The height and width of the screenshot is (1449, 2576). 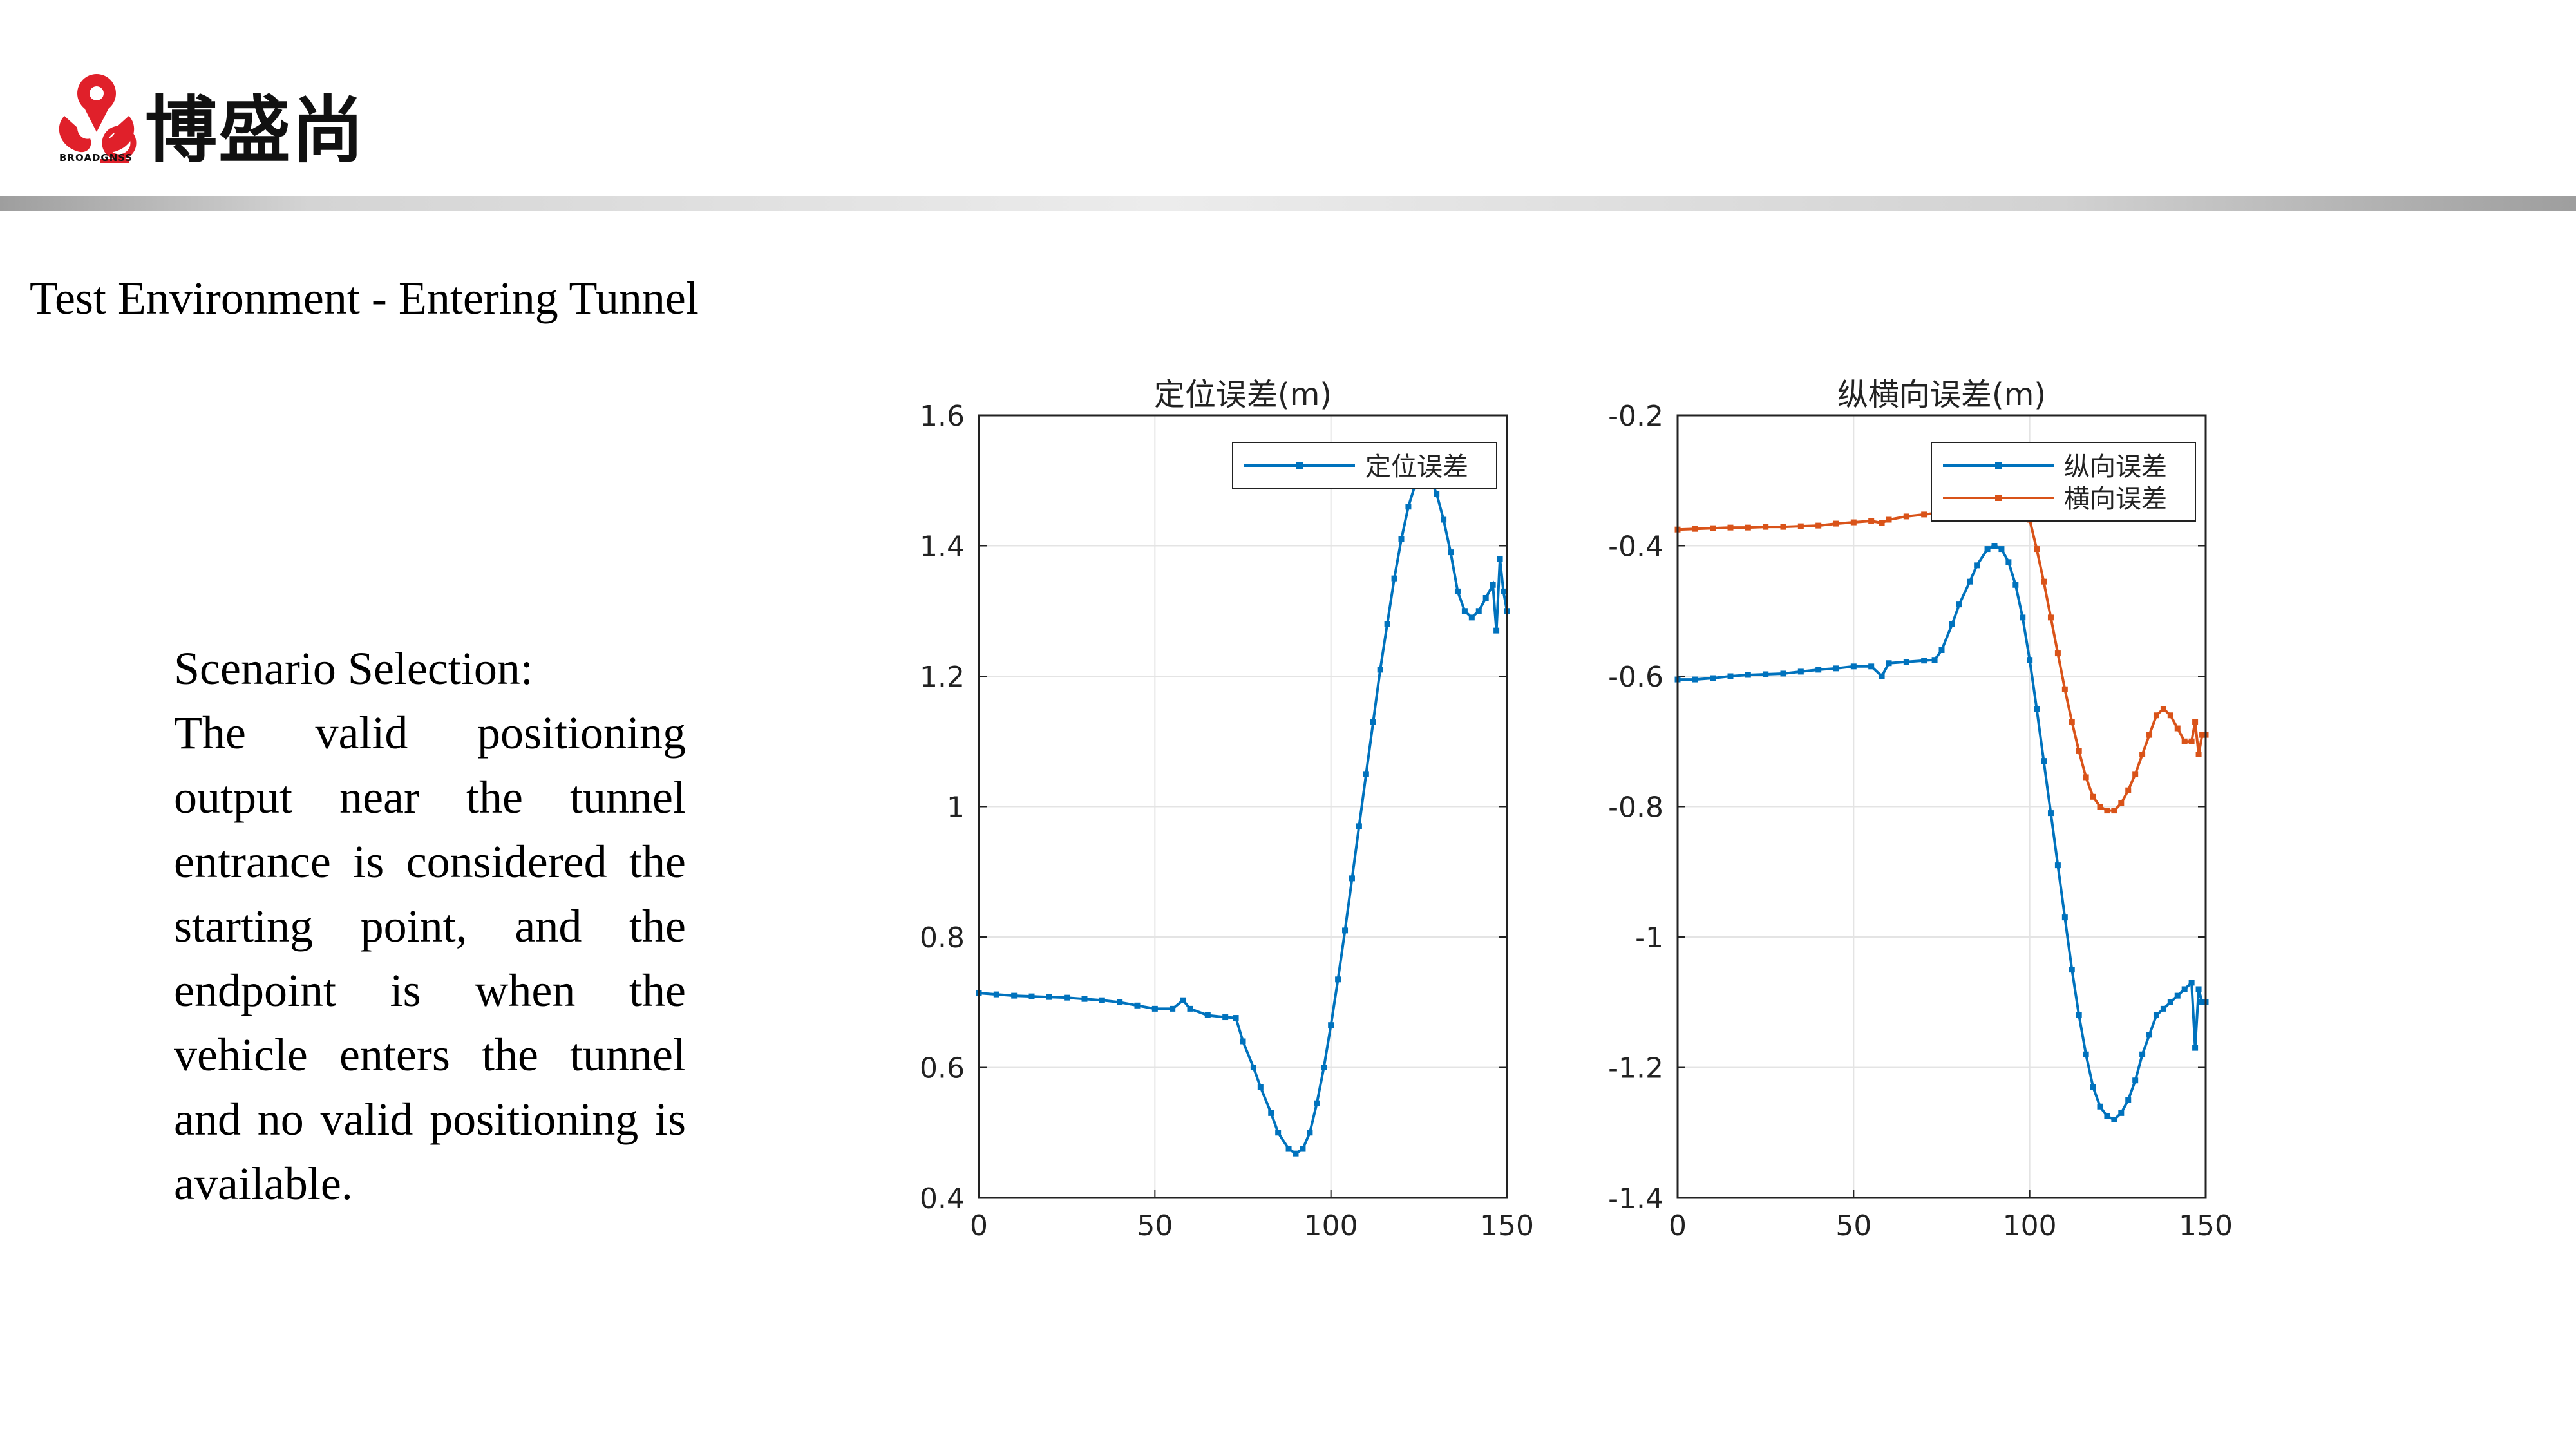 I want to click on x-tick-label: 150, so click(x=1507, y=1225).